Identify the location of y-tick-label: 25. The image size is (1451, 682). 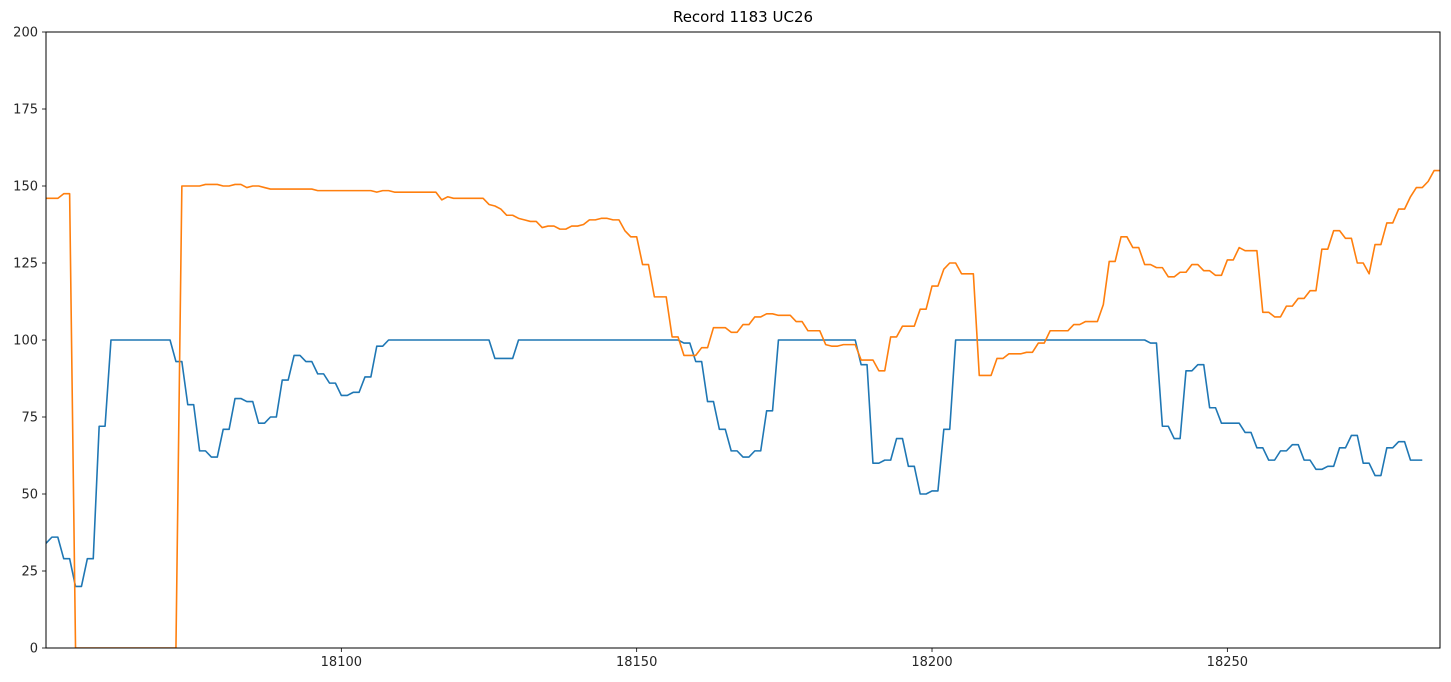
(29, 572).